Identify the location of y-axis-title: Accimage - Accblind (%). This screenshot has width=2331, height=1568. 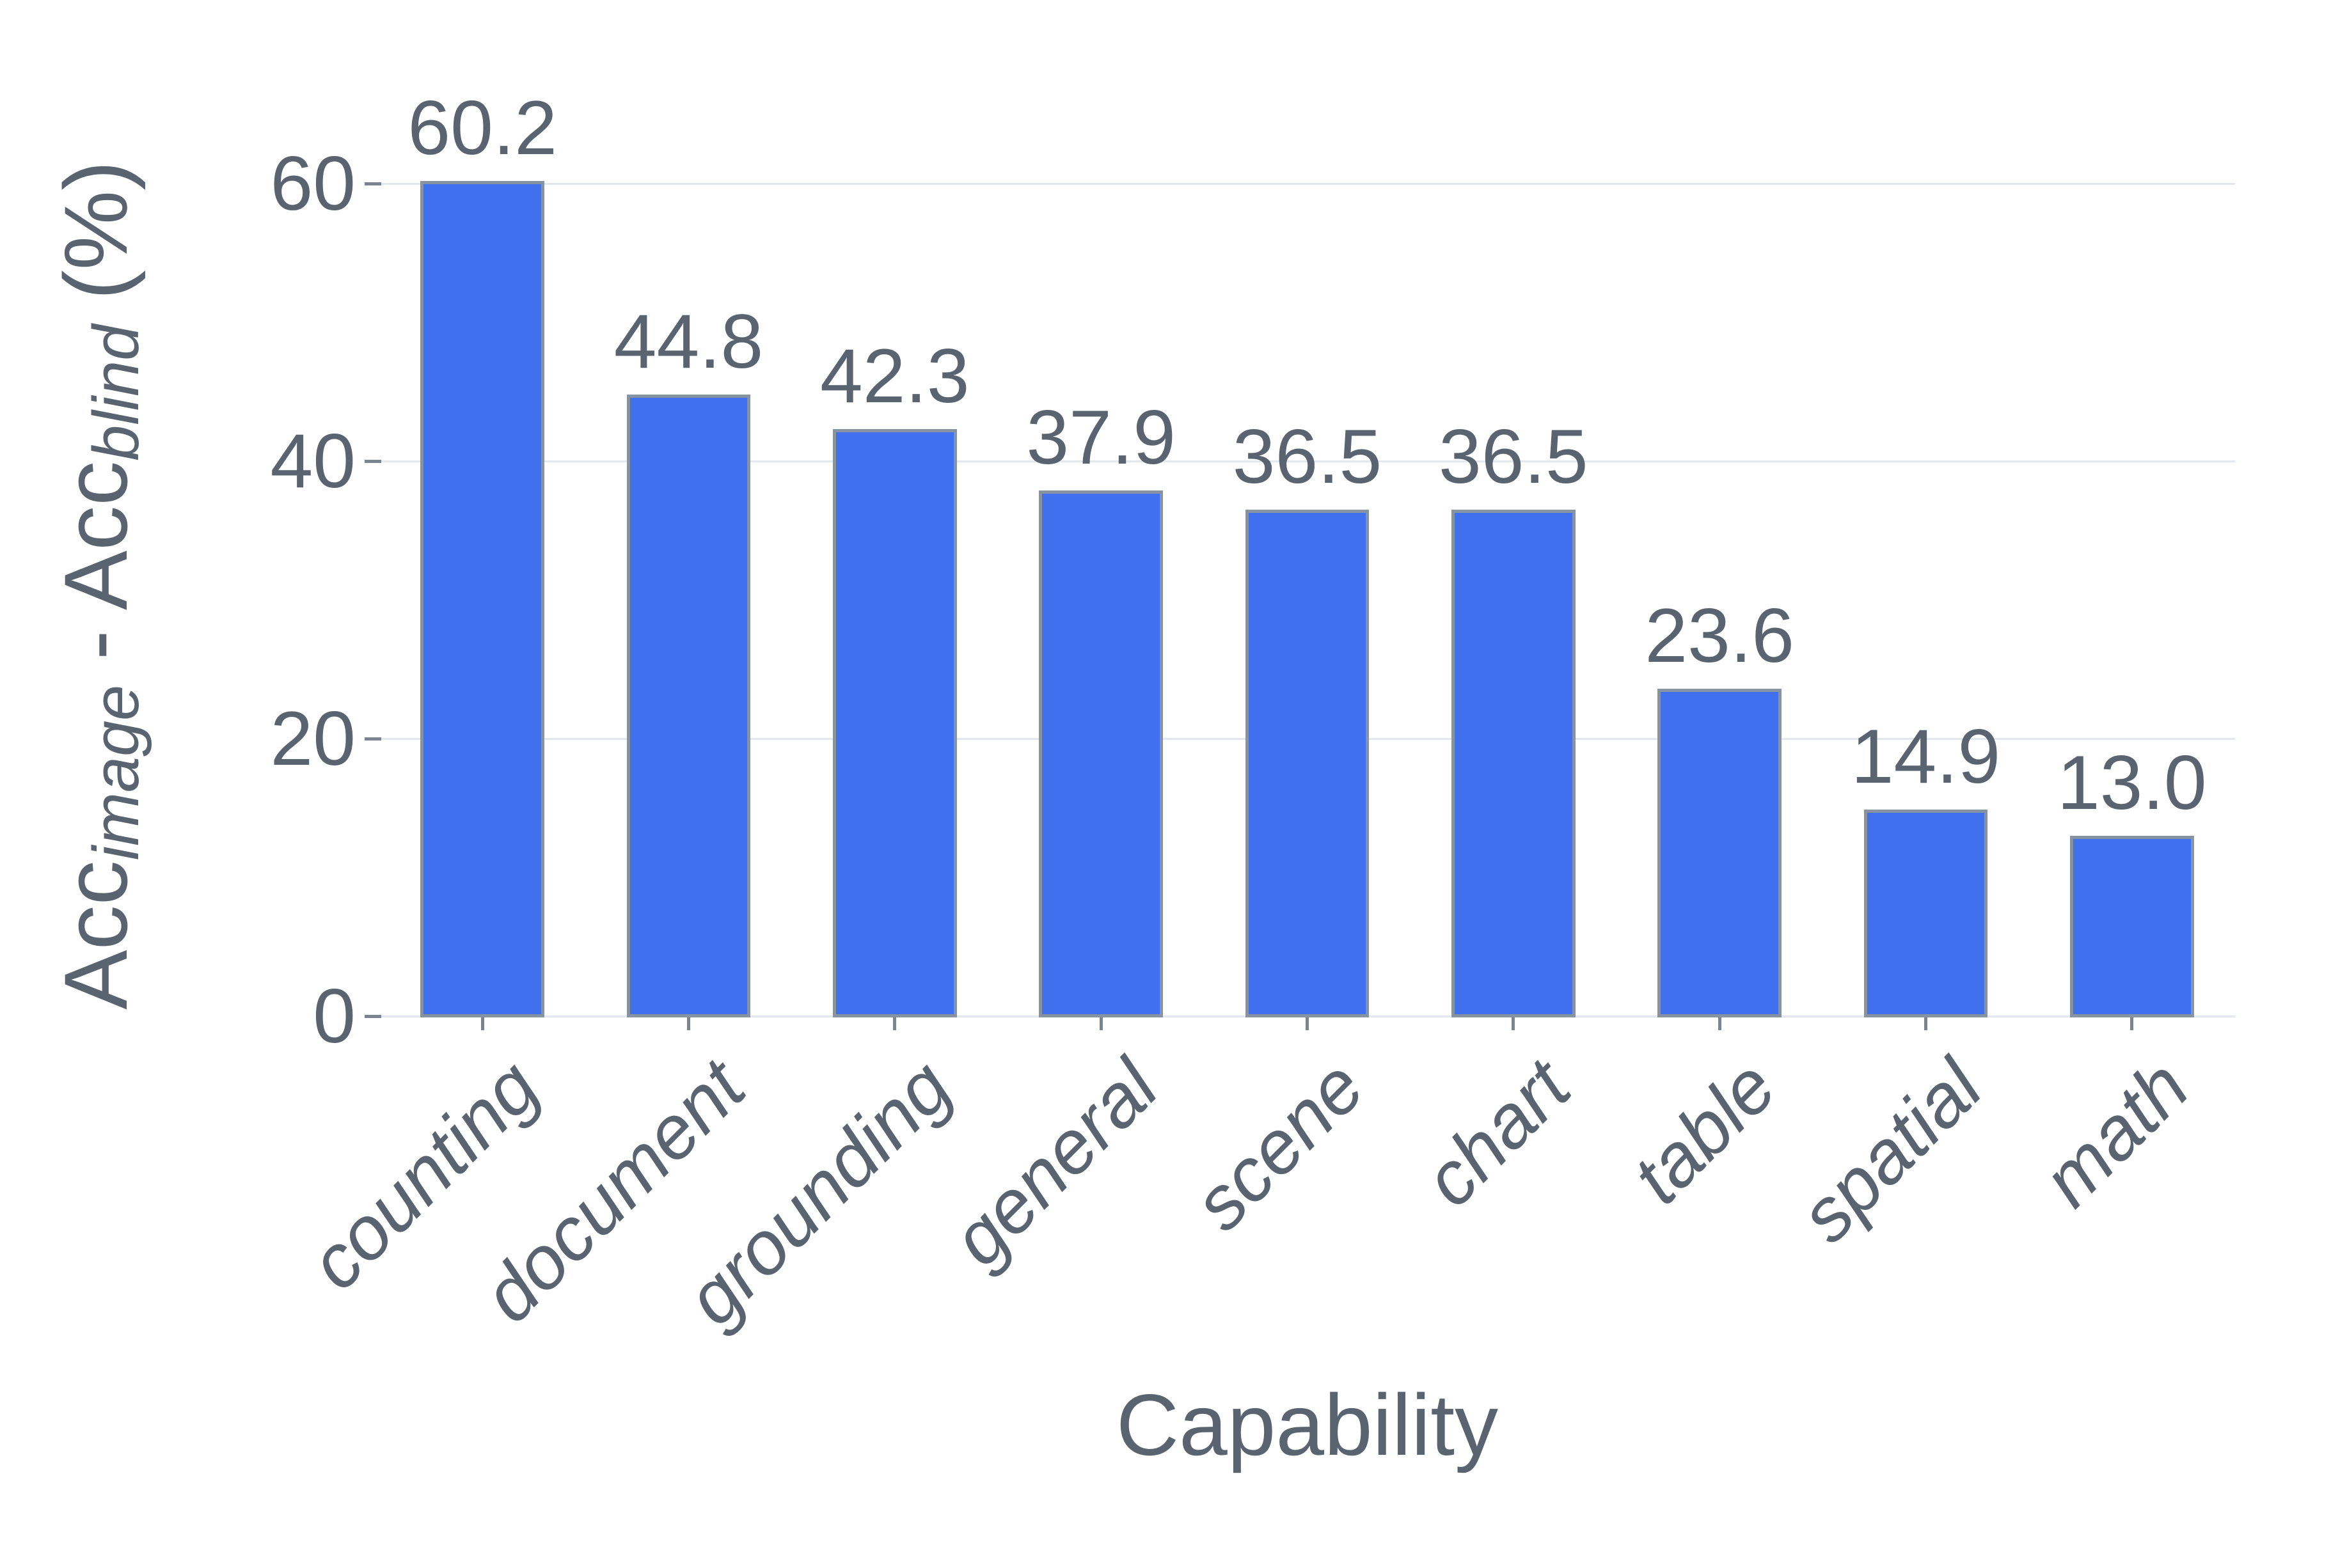
(98, 585).